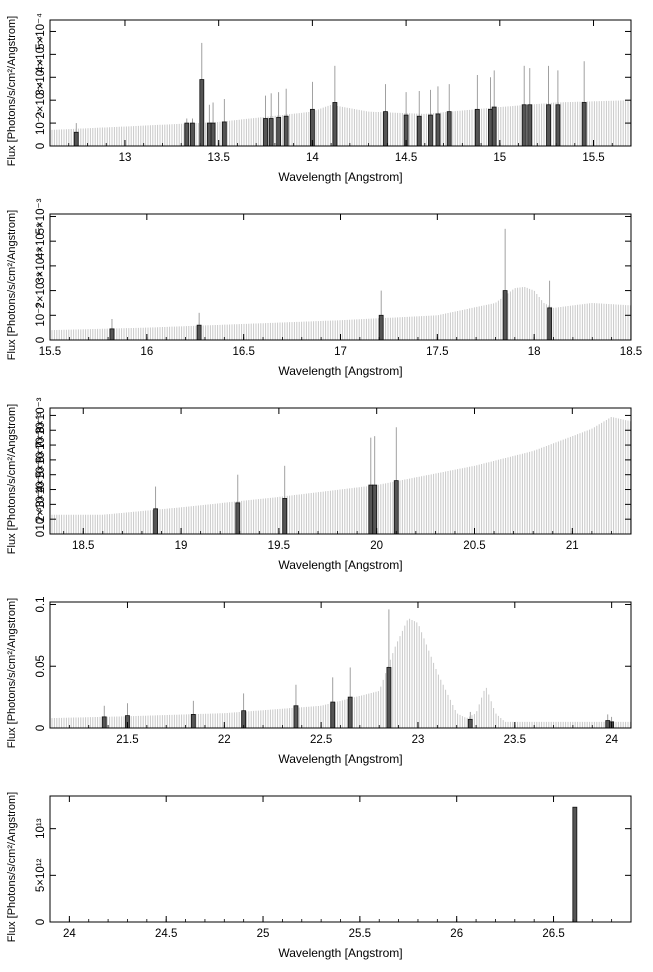 The width and height of the screenshot is (653, 972). Describe the element at coordinates (181, 546) in the screenshot. I see `x-tick-label: 19` at that location.